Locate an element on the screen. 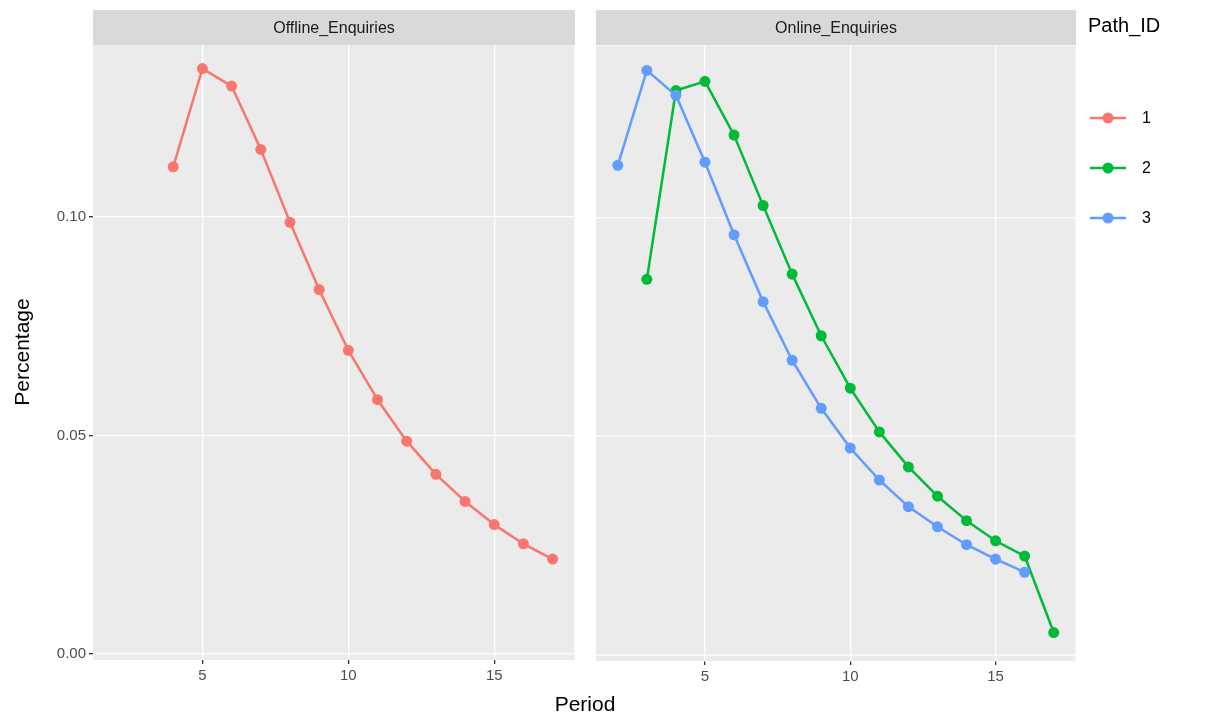  legend-label: 2 is located at coordinates (1146, 168).